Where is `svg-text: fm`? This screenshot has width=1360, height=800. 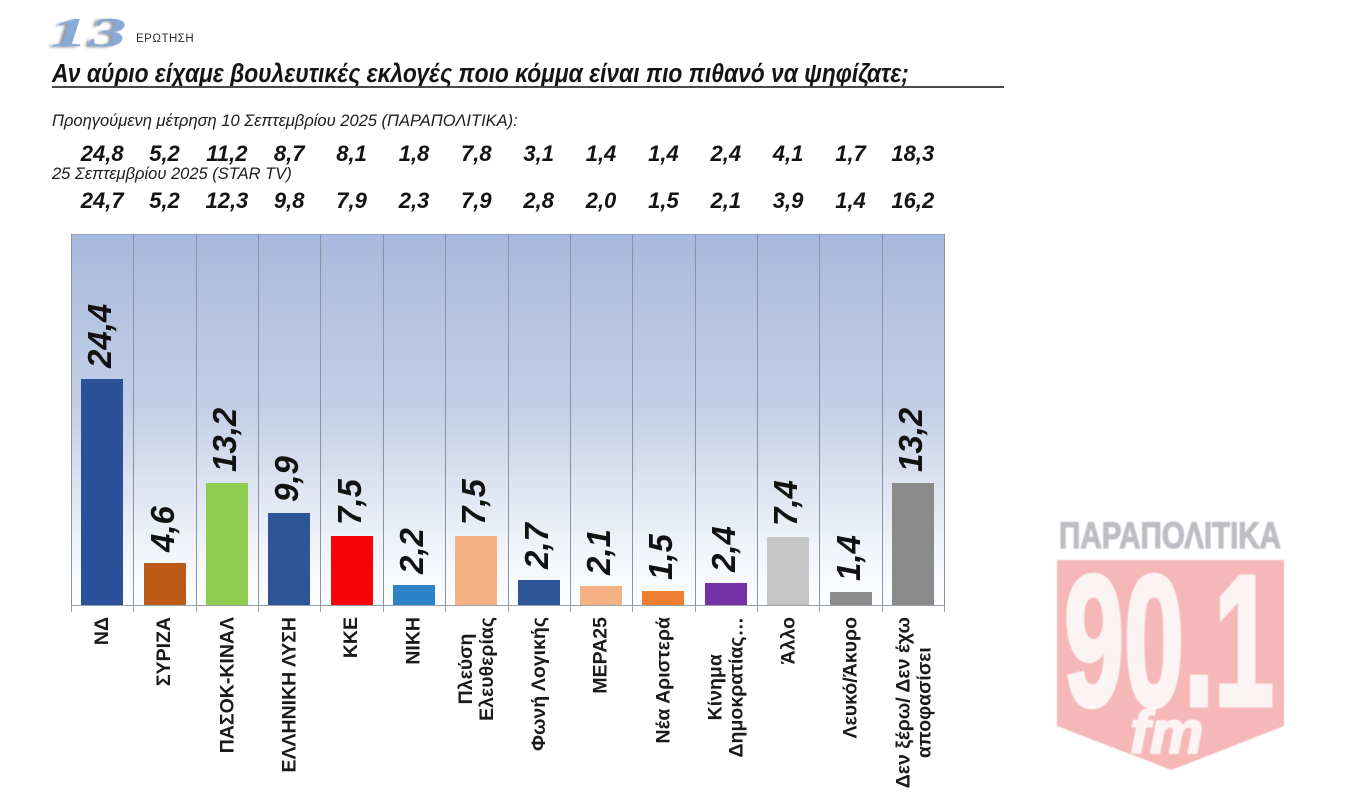 svg-text: fm is located at coordinates (1166, 732).